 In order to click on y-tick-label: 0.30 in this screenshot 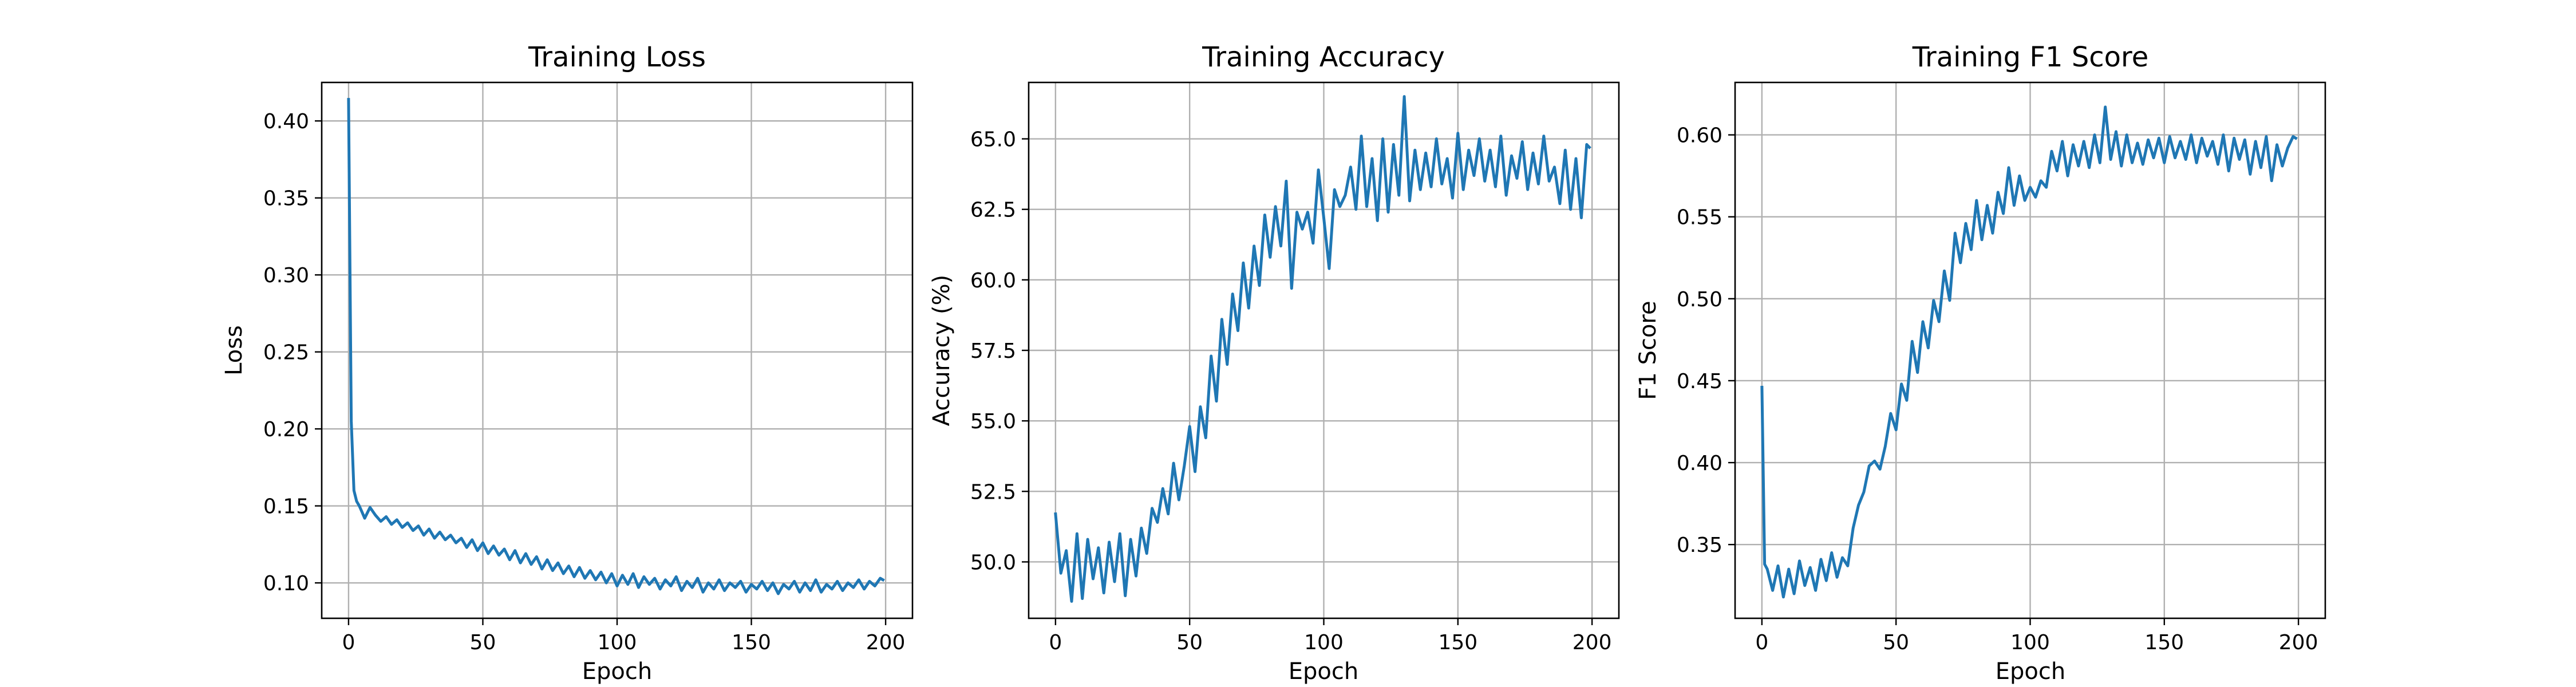, I will do `click(286, 275)`.